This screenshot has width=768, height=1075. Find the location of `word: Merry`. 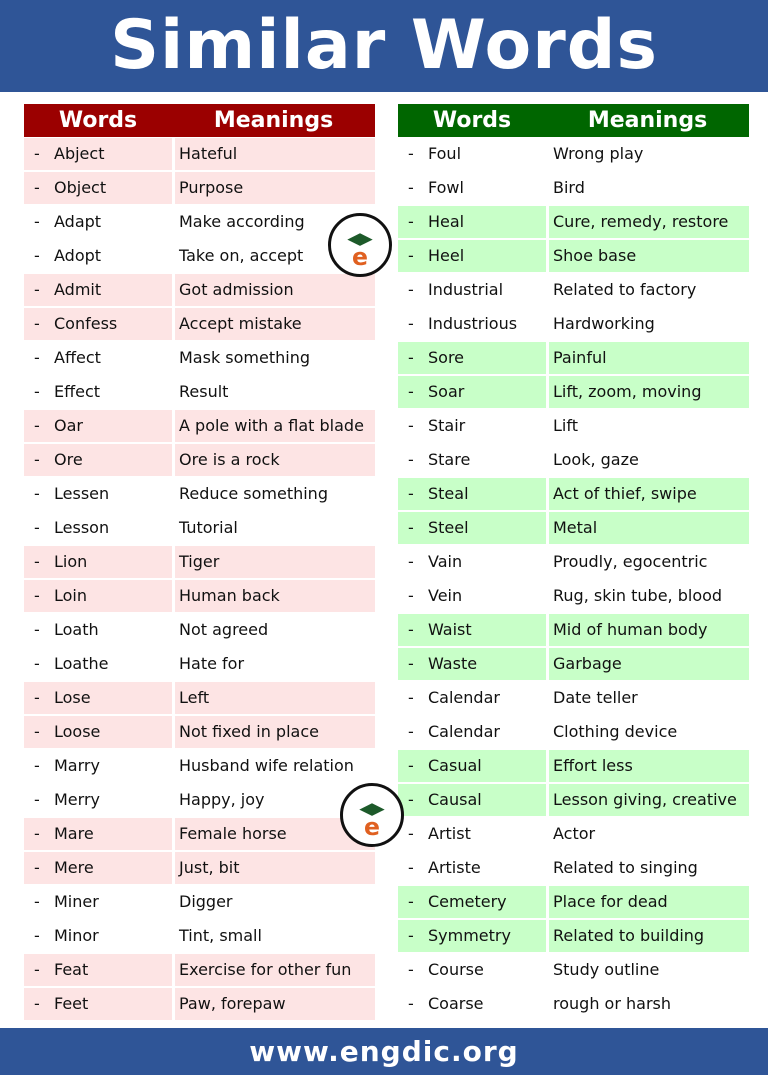

word: Merry is located at coordinates (77, 799).